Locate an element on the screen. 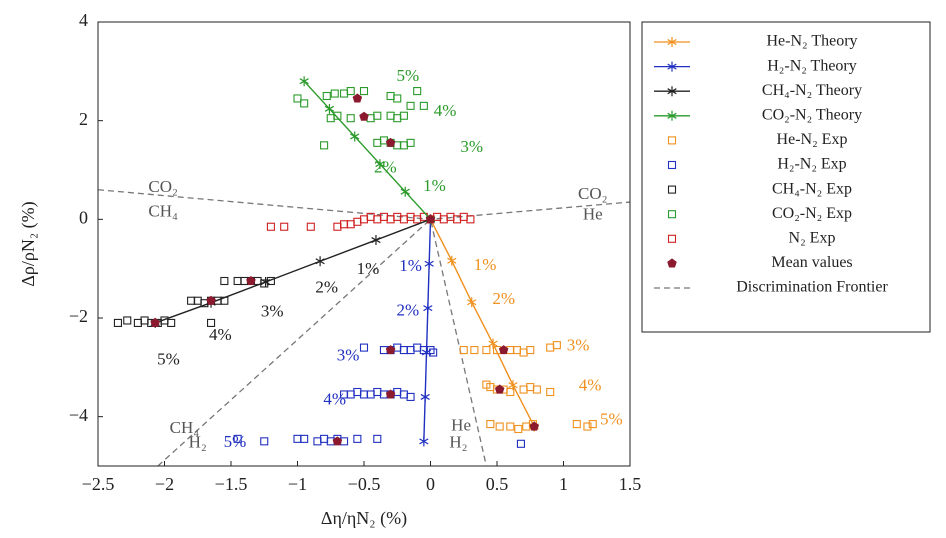 Image resolution: width=946 pixels, height=538 pixels. annotation: 1% is located at coordinates (434, 185).